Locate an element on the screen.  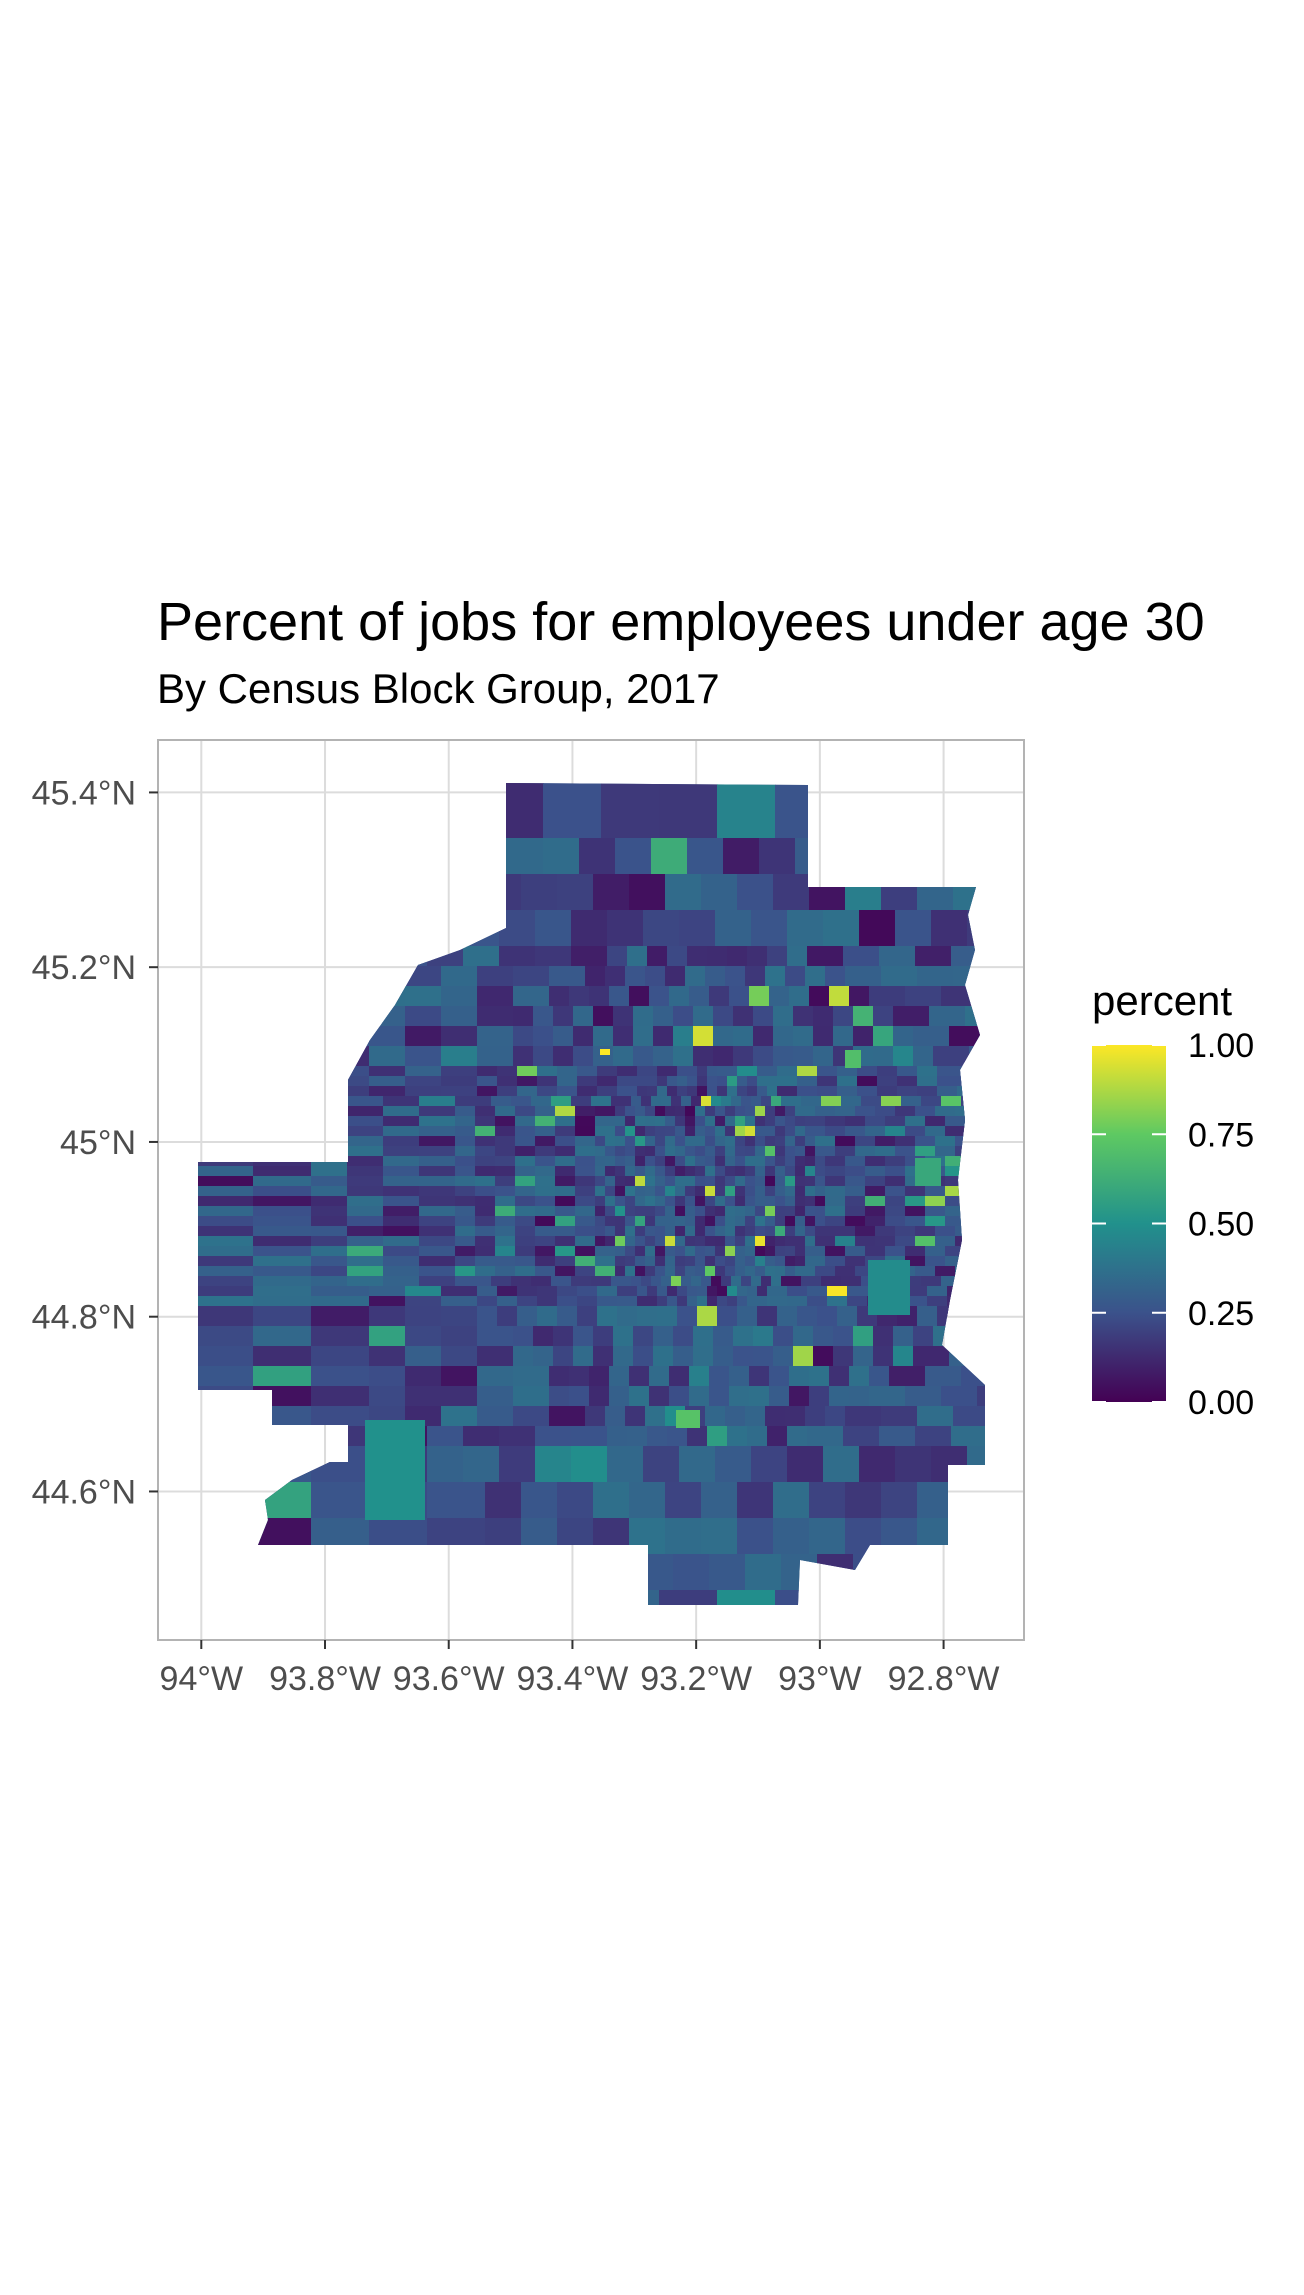
y-tick-label: 45.4°N is located at coordinates (84, 793).